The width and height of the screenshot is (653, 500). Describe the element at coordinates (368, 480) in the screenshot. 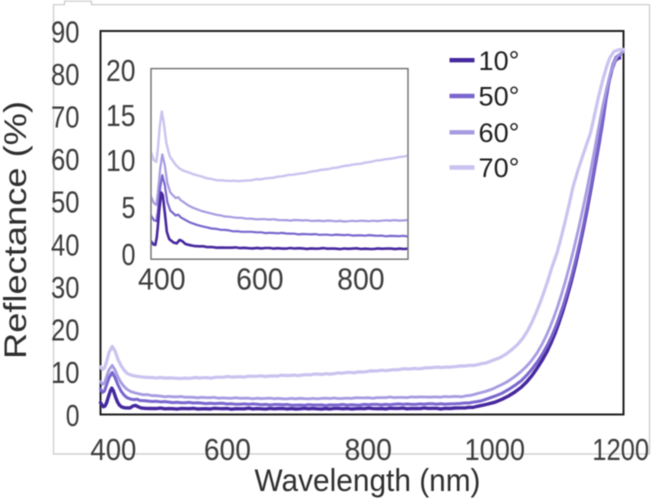

I see `svg-text: Wavelength (nm)` at that location.